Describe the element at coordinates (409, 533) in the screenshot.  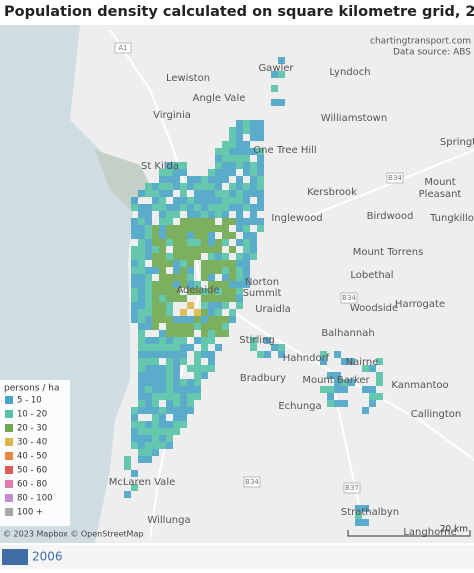
I see `scale-bar` at that location.